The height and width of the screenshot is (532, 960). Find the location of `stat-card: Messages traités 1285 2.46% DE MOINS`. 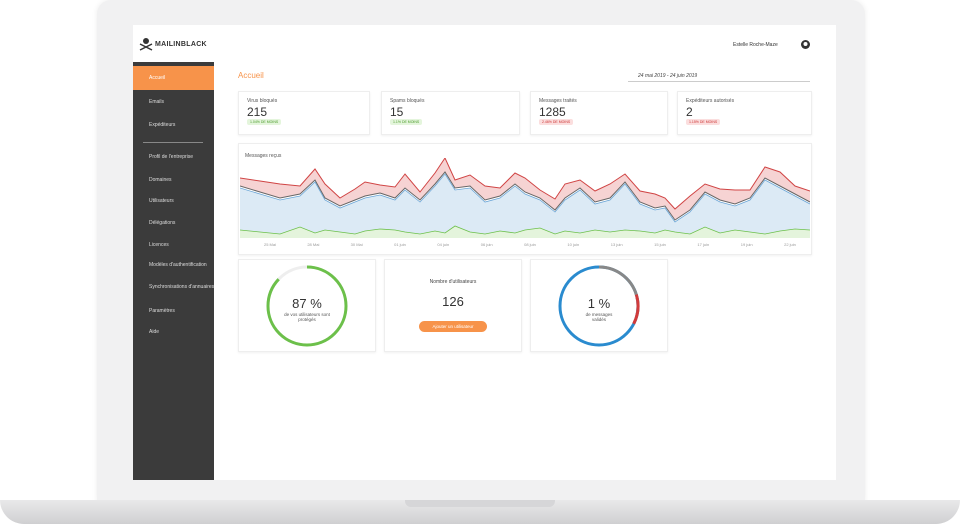

stat-card: Messages traités 1285 2.46% DE MOINS is located at coordinates (599, 113).